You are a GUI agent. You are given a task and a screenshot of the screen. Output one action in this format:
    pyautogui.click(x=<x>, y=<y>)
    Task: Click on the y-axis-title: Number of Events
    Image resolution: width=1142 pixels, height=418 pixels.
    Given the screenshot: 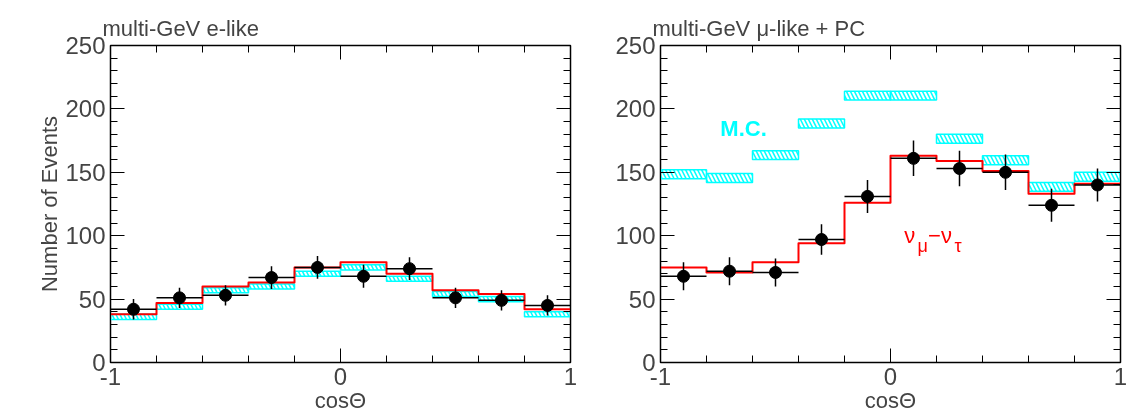 What is the action you would take?
    pyautogui.click(x=50, y=204)
    